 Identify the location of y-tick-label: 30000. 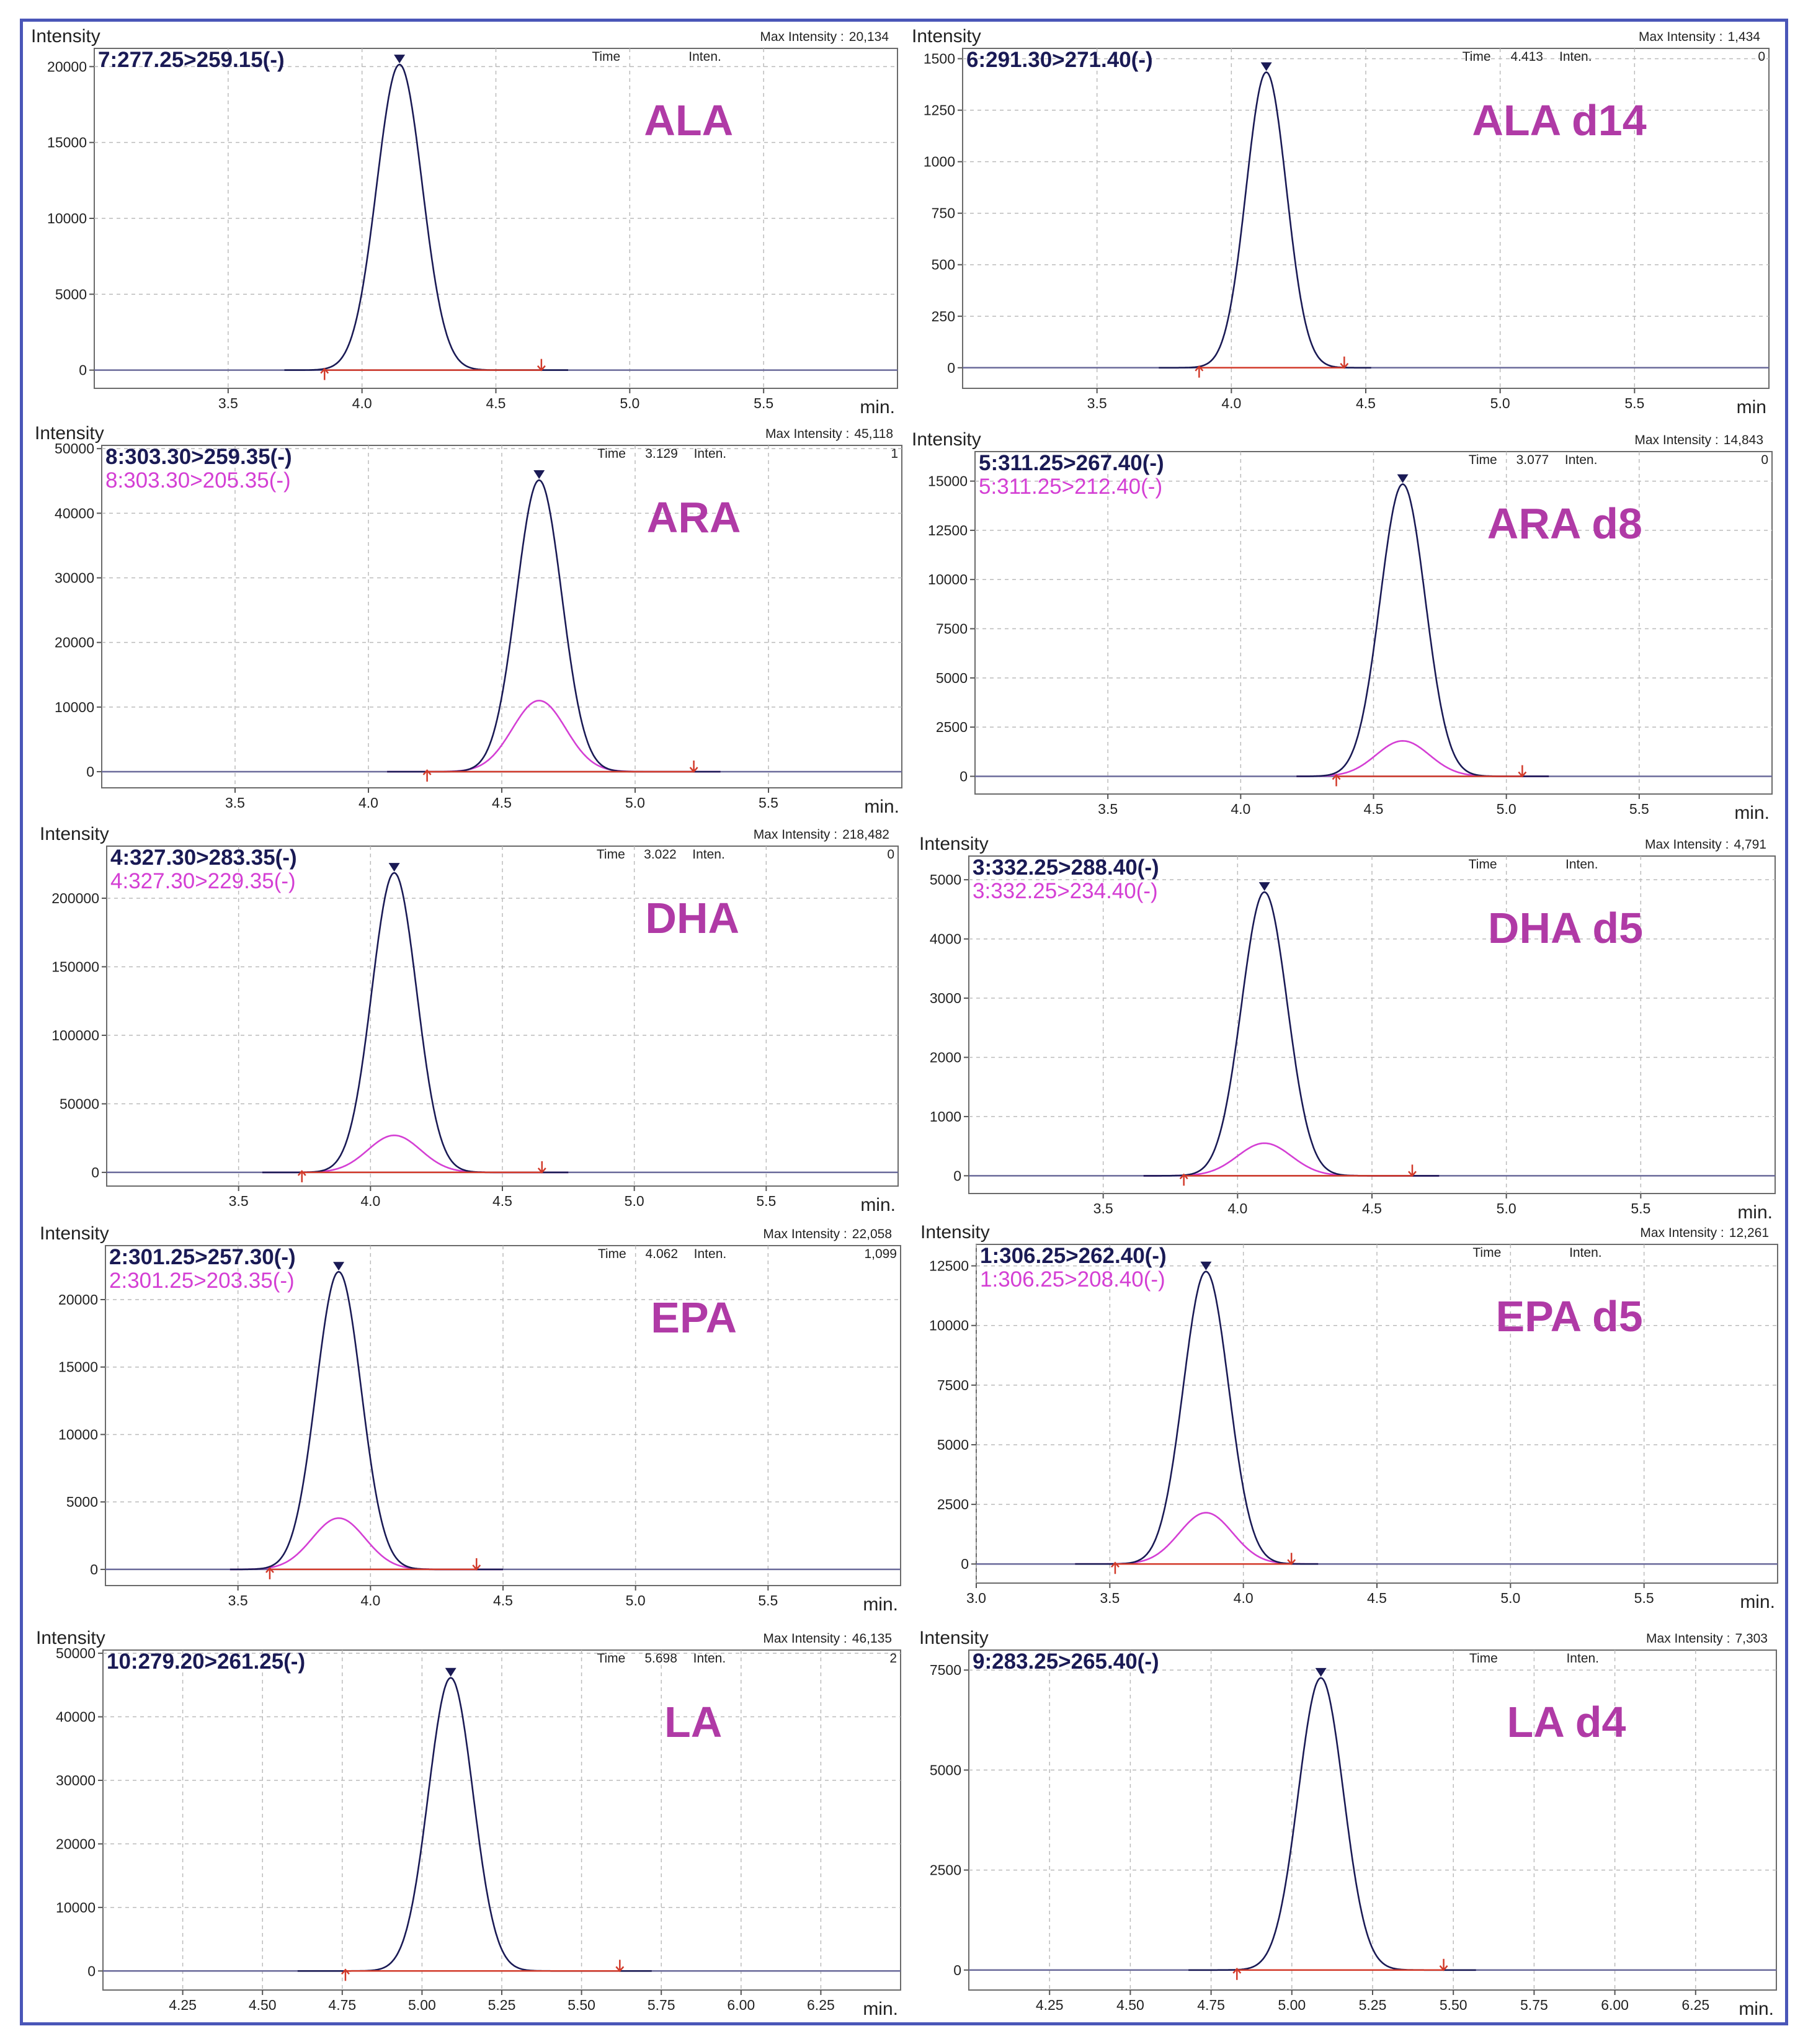
(74, 578).